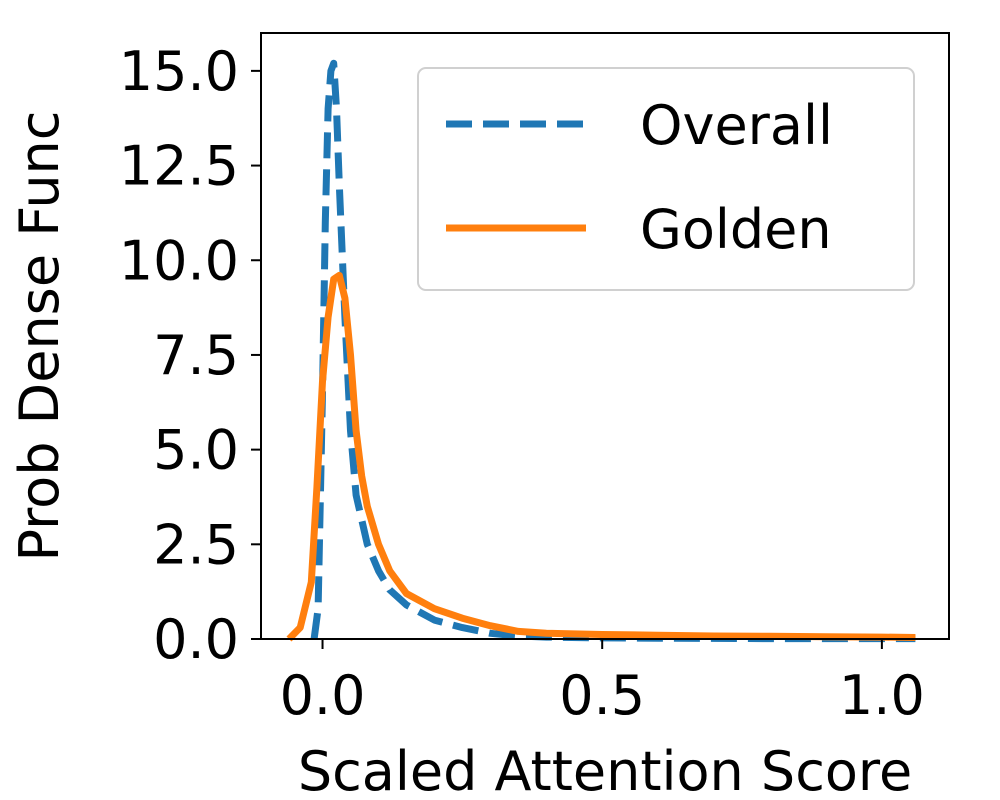  I want to click on y-tick-label: 7.5, so click(196, 355).